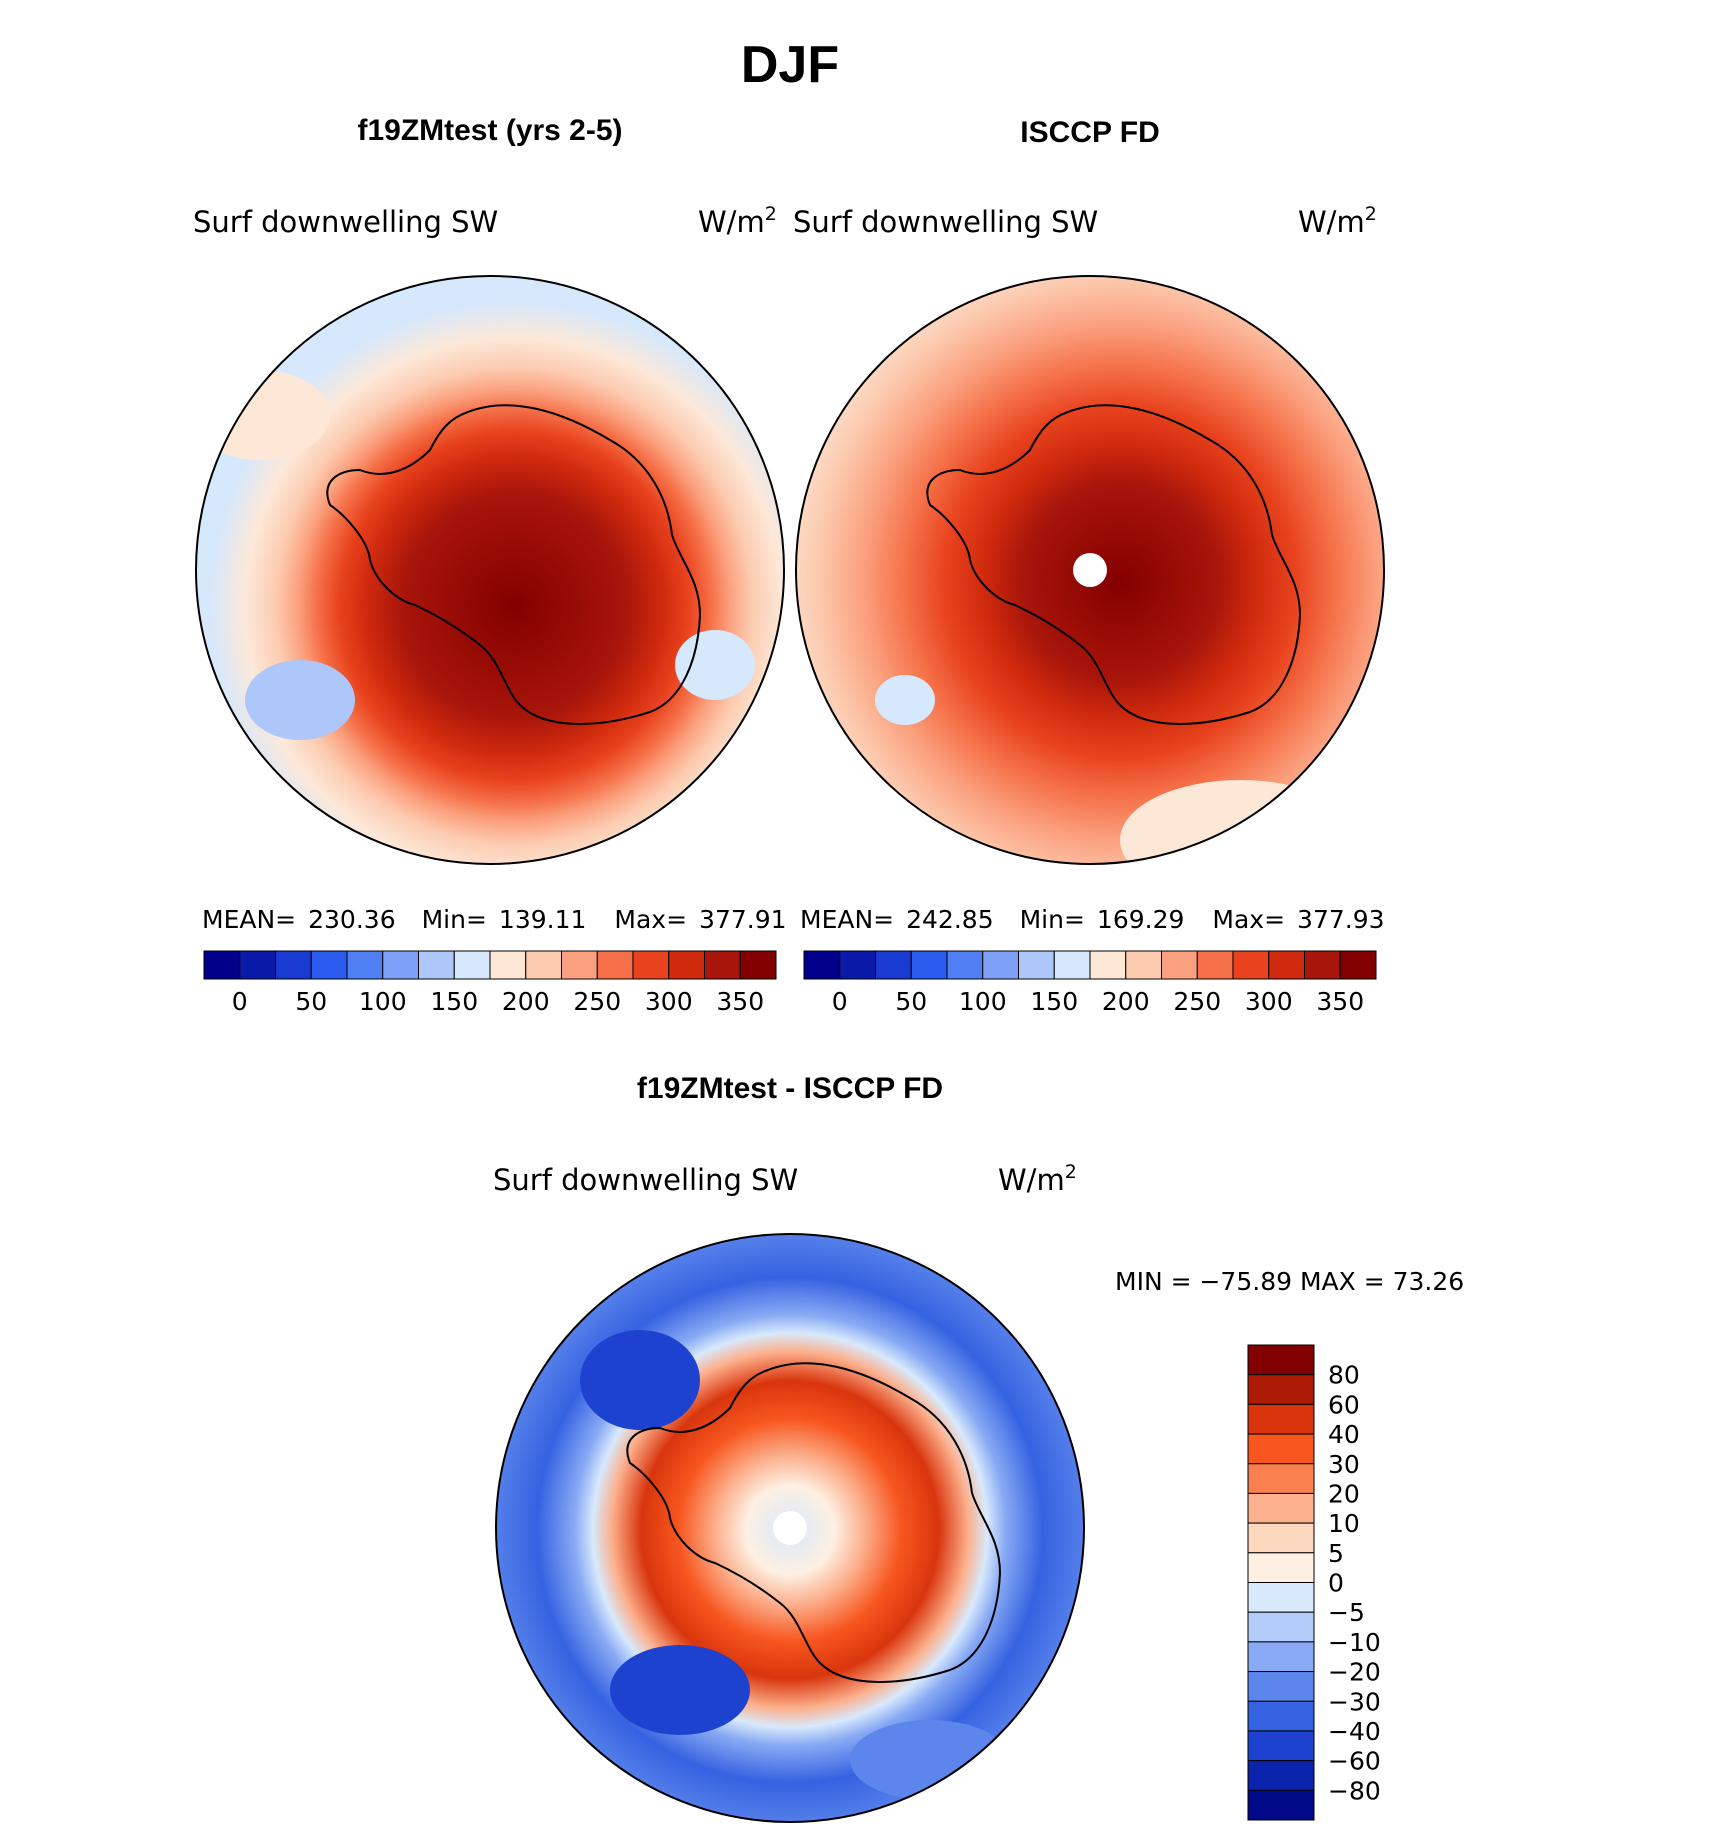  I want to click on colorbar-tick-diff-2: 40, so click(1344, 1434).